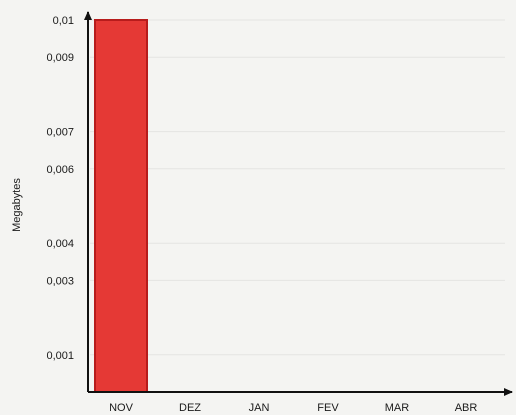 This screenshot has width=516, height=415. What do you see at coordinates (63, 21) in the screenshot?
I see `y-tick-label: 0,01` at bounding box center [63, 21].